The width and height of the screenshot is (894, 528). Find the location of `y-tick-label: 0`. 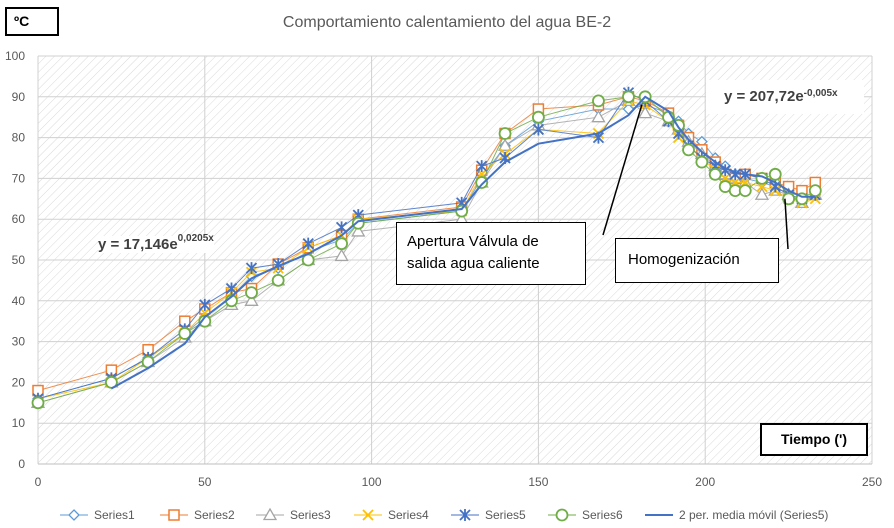

y-tick-label: 0 is located at coordinates (21, 464).